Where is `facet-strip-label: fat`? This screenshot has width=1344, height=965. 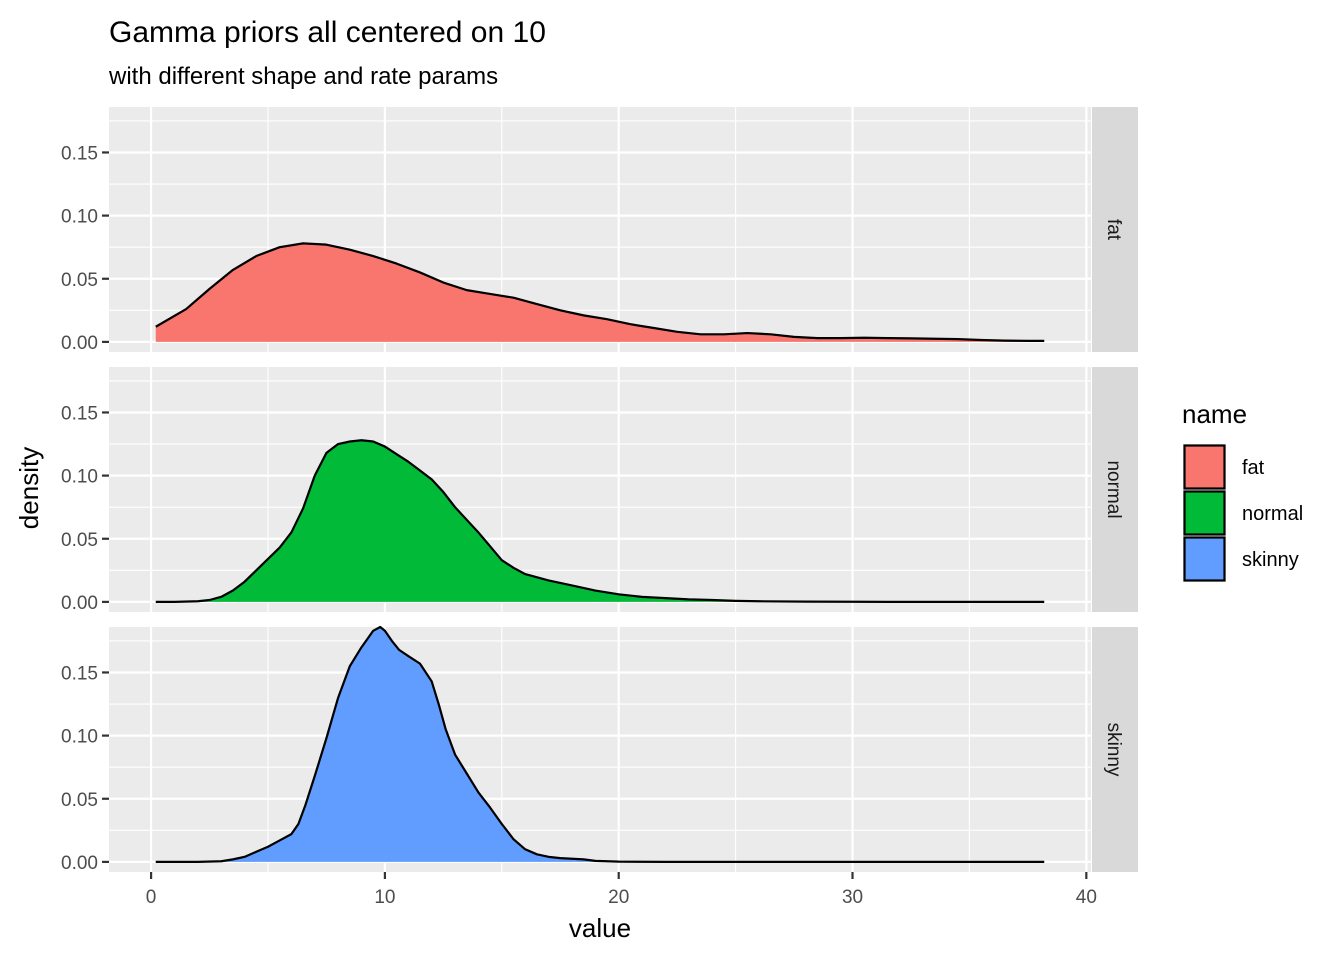
facet-strip-label: fat is located at coordinates (1113, 230).